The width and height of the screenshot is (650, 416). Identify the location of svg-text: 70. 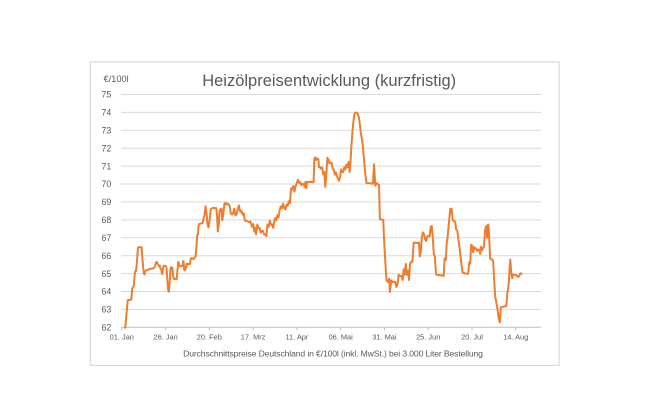
(107, 184).